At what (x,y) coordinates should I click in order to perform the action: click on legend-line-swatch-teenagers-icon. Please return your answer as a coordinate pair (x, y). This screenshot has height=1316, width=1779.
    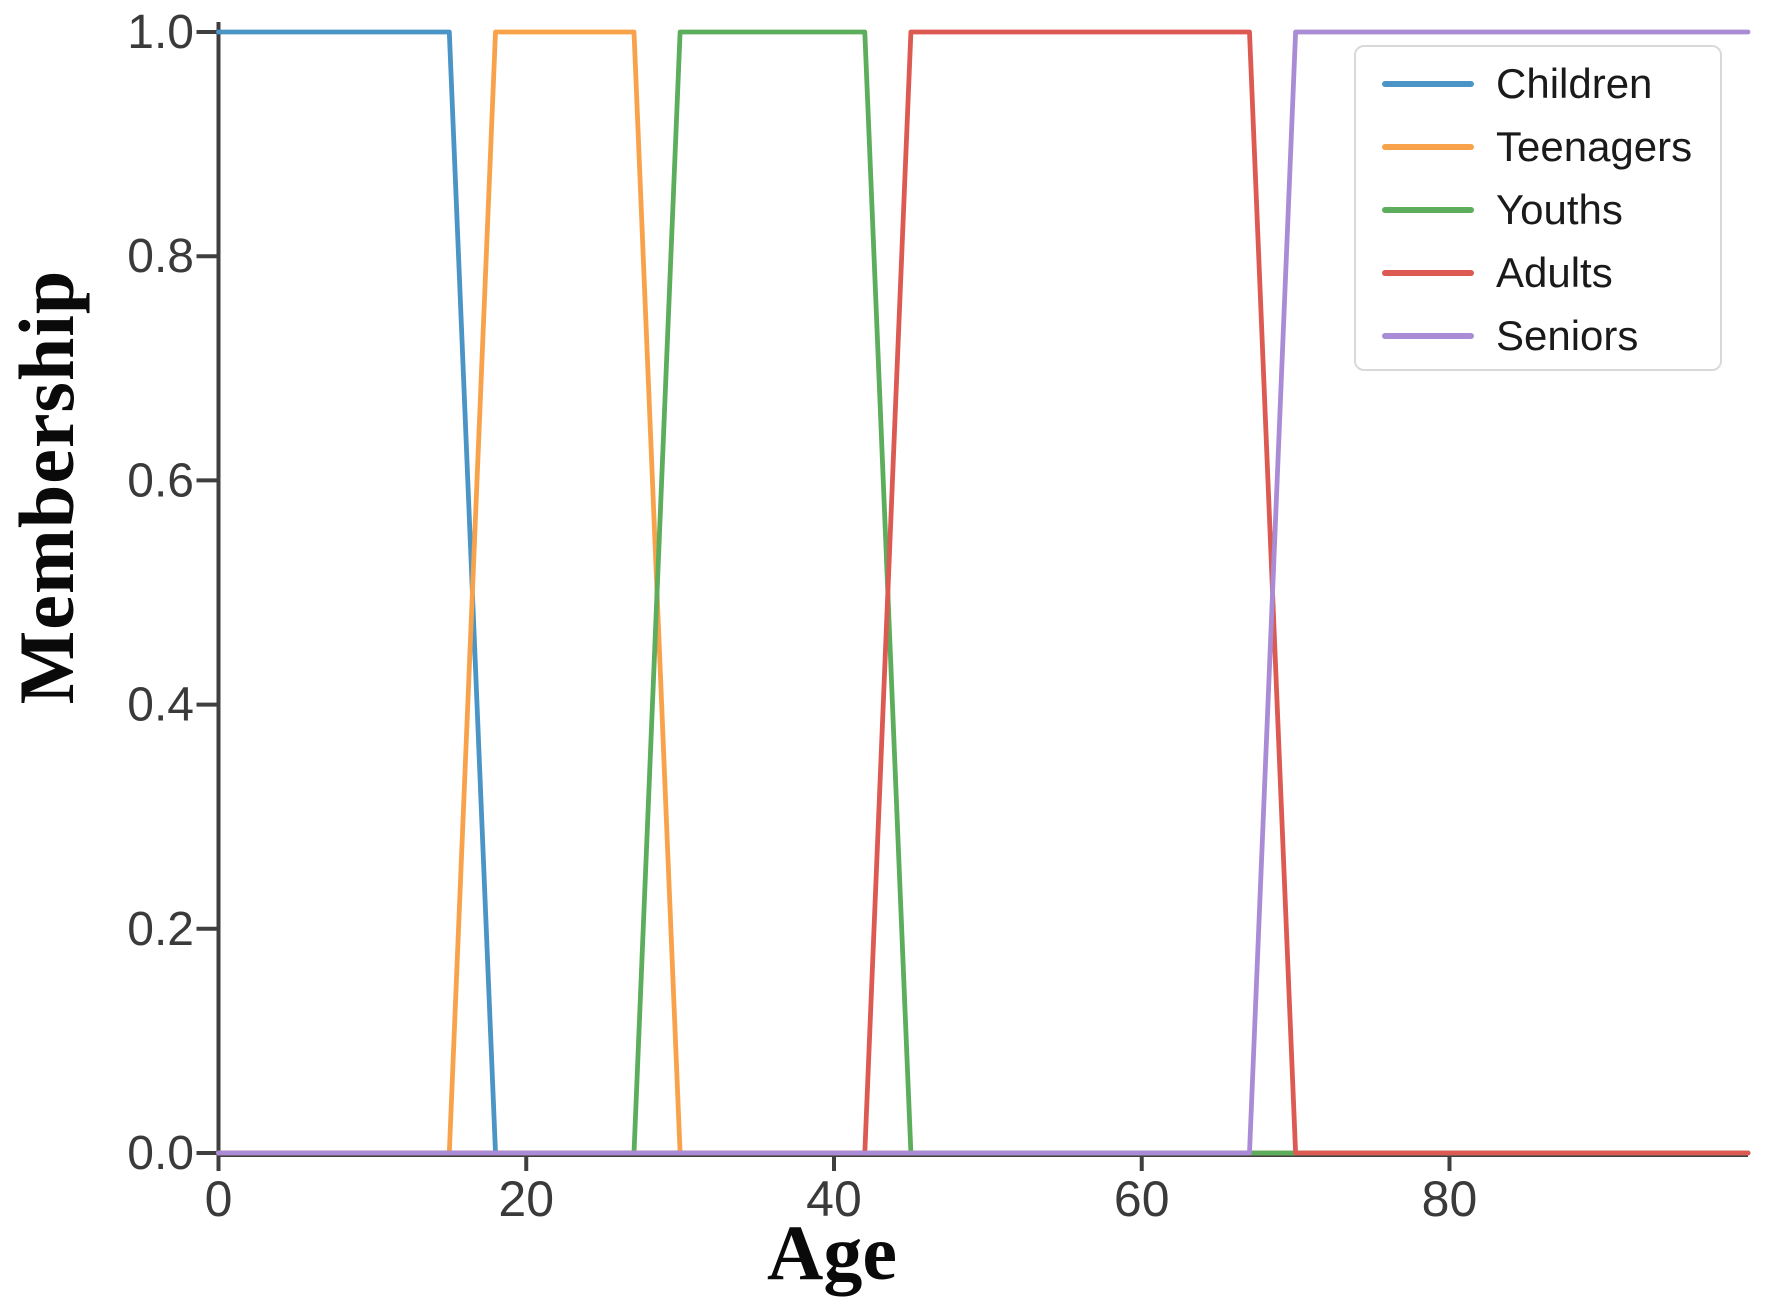
    Looking at the image, I should click on (1428, 146).